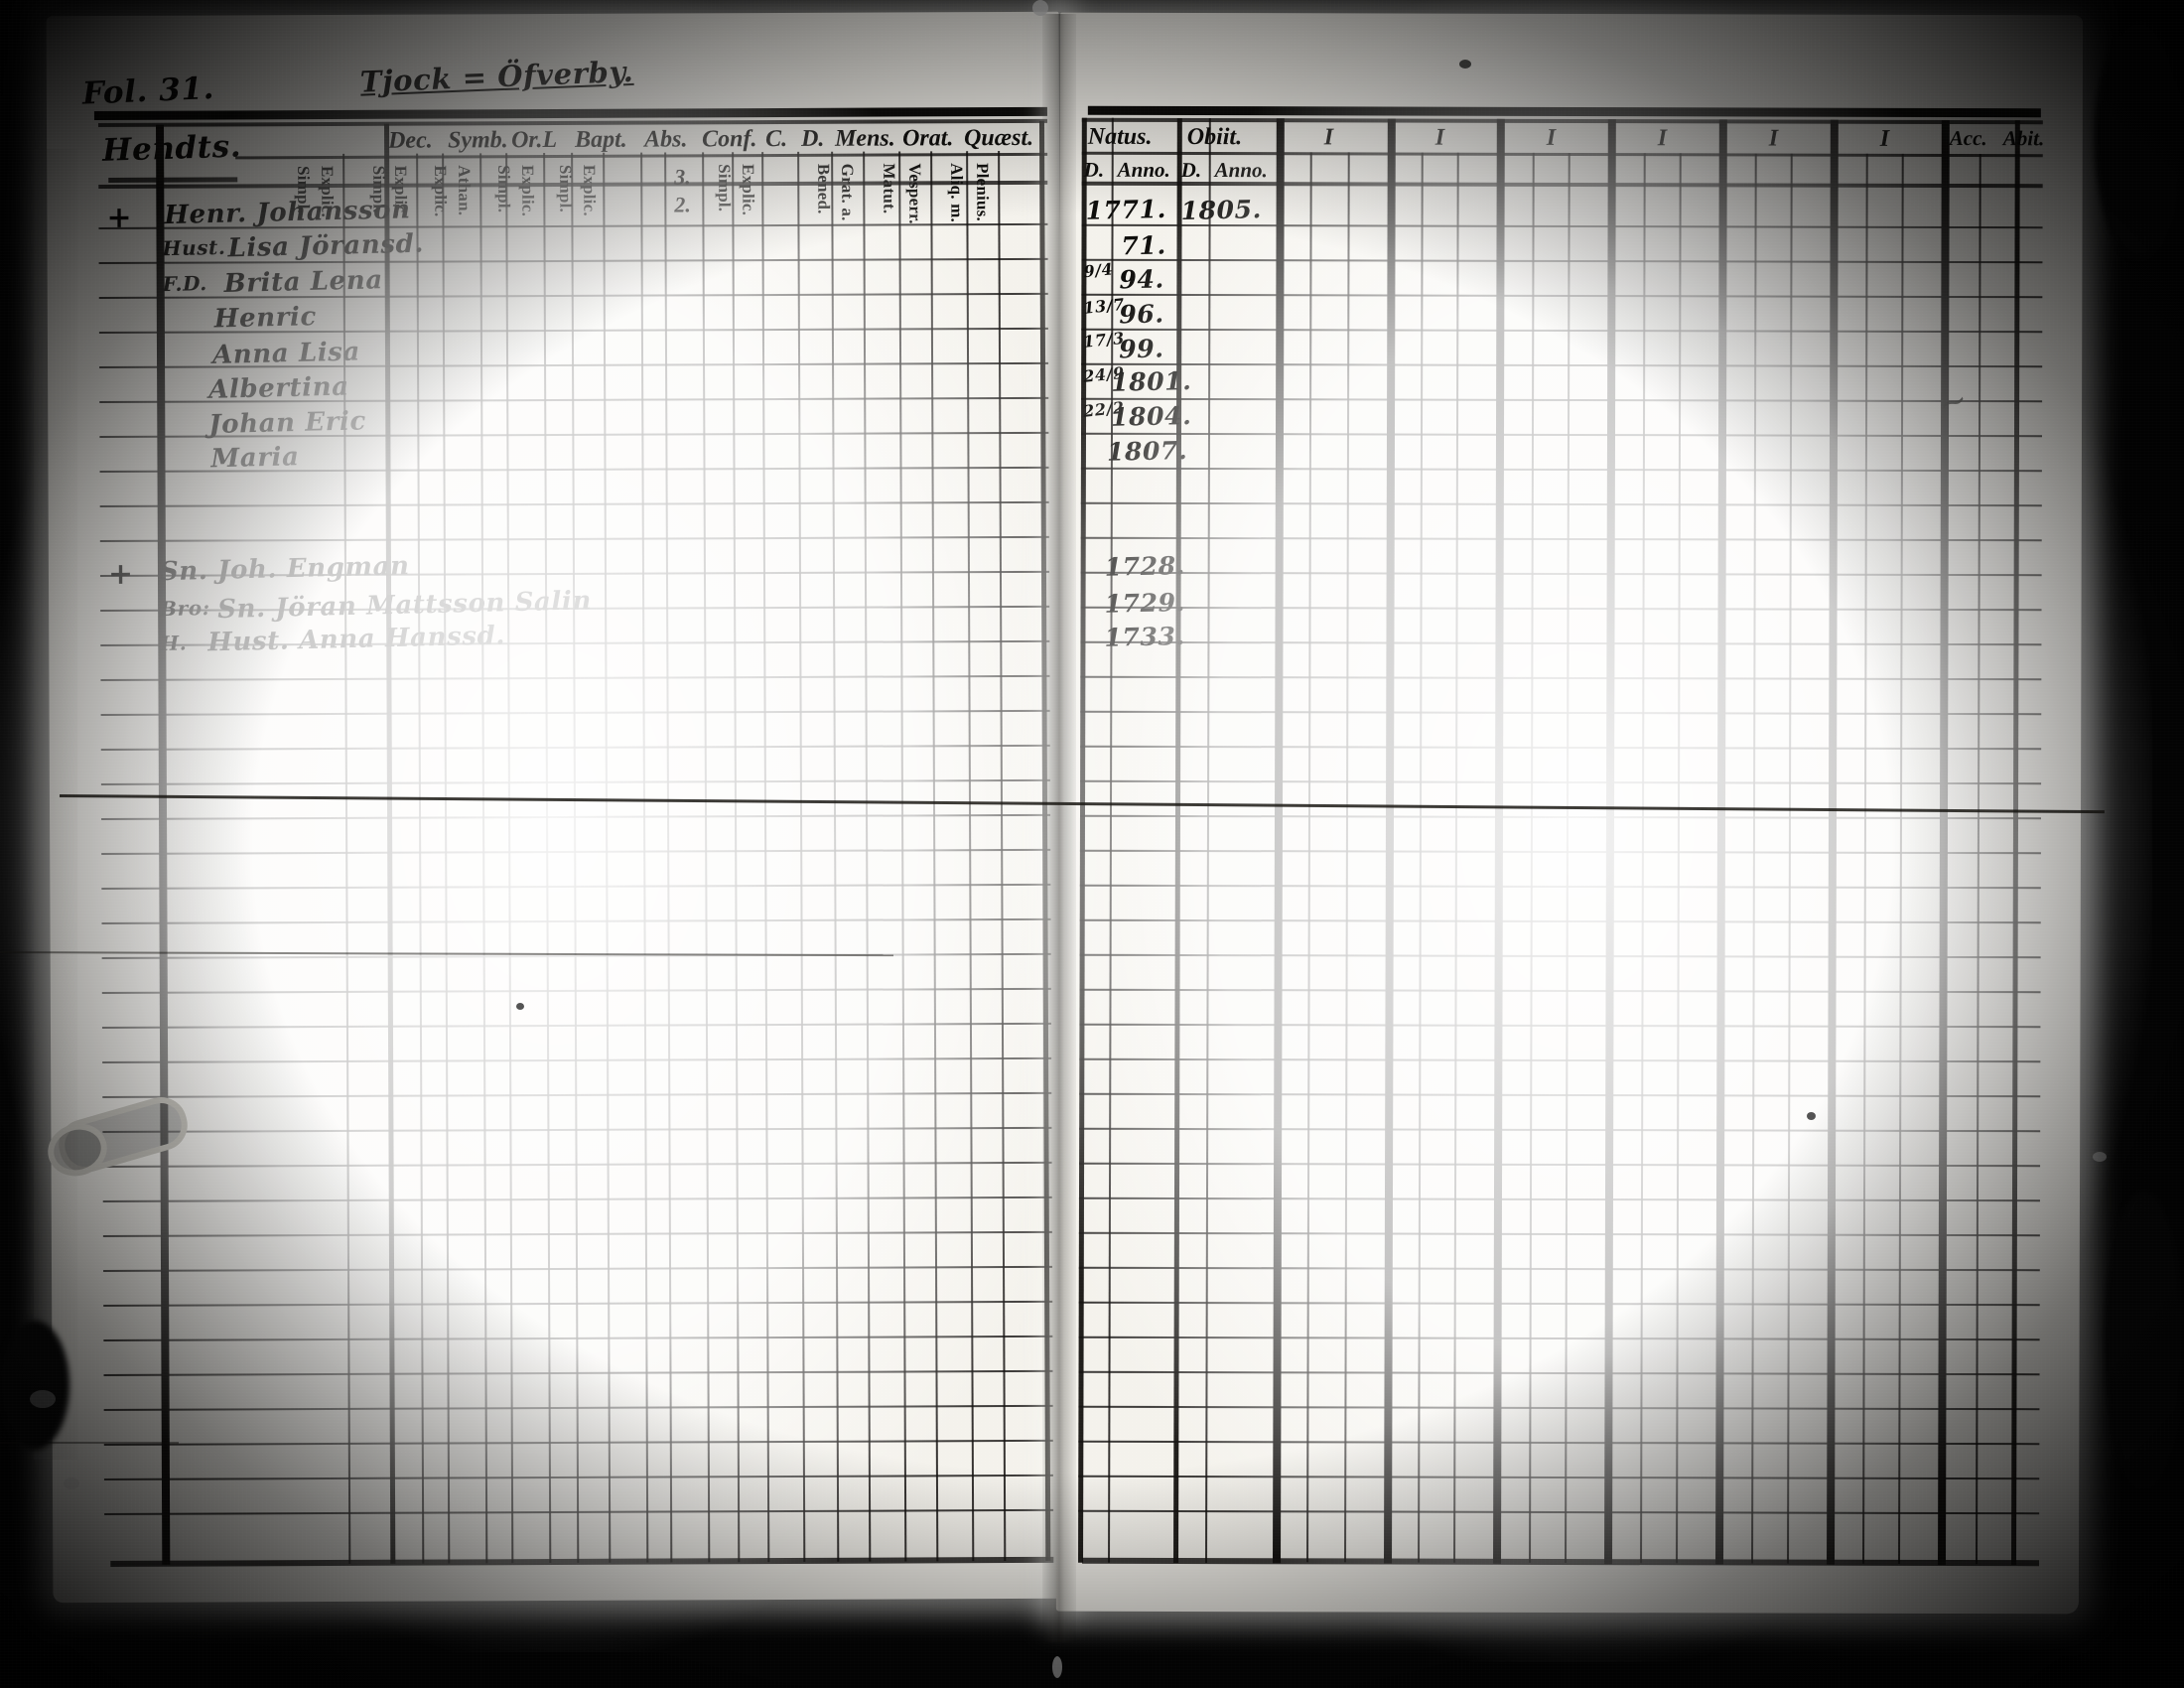 The height and width of the screenshot is (1688, 2184). What do you see at coordinates (813, 138) in the screenshot?
I see `col-header-d: D.` at bounding box center [813, 138].